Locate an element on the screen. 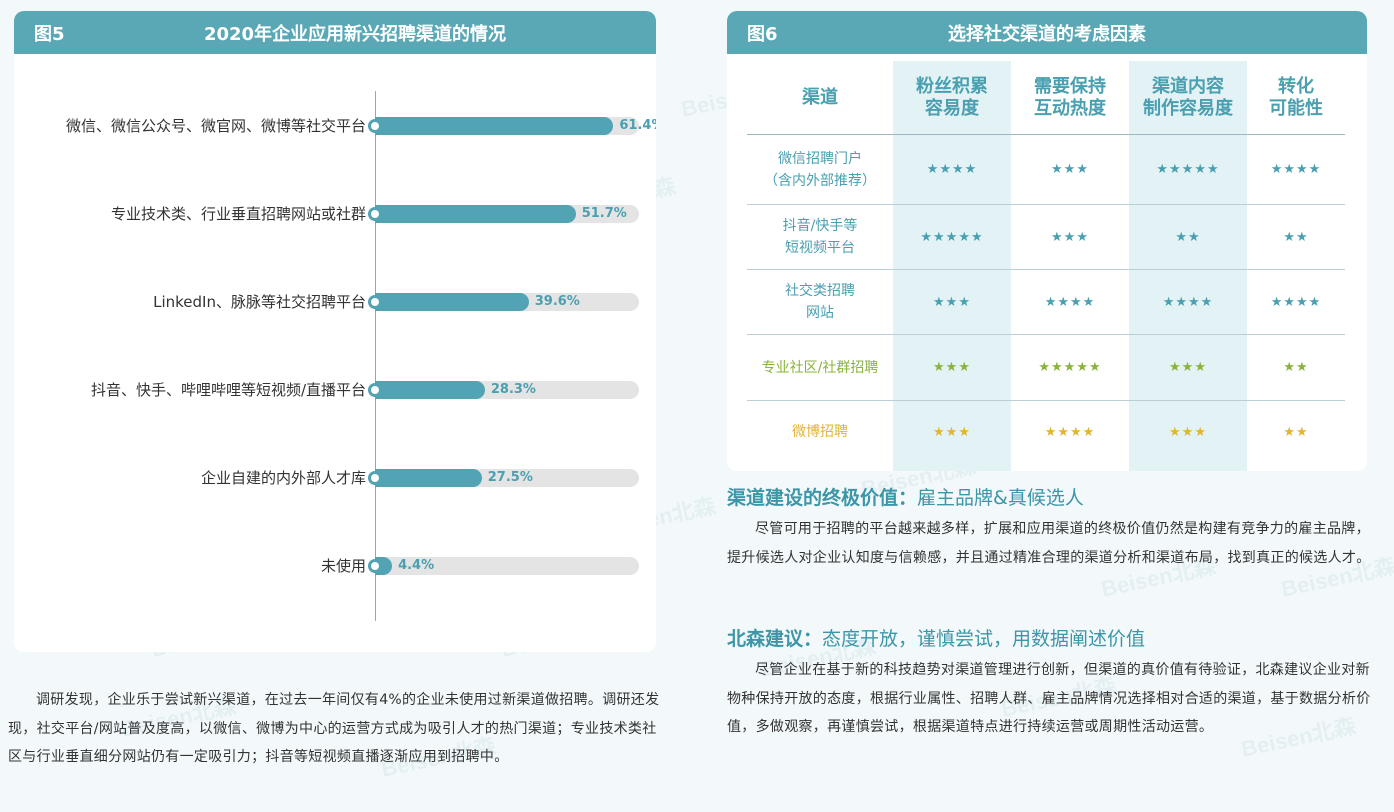 This screenshot has height=812, width=1394. figure5-header: 图5 2020年企业应用新兴招聘渠道的情况 is located at coordinates (335, 32).